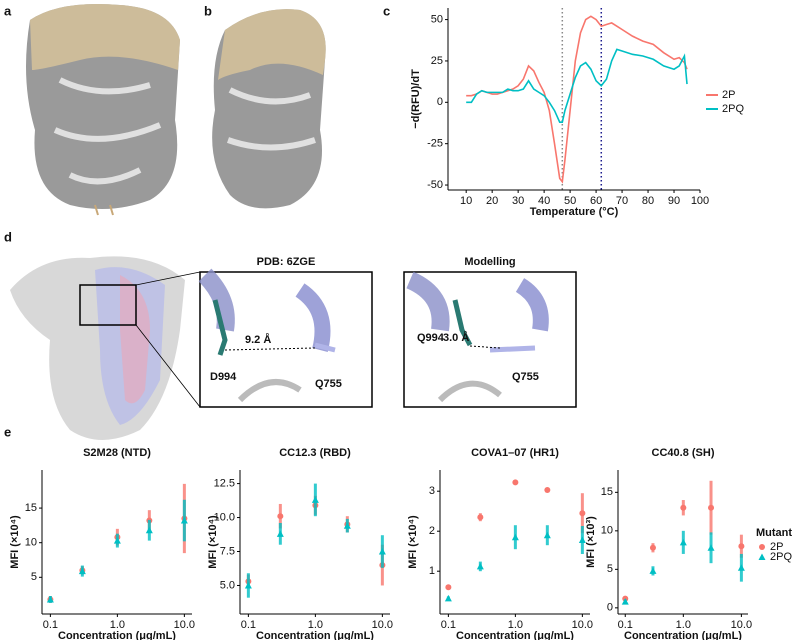 The width and height of the screenshot is (796, 640). What do you see at coordinates (776, 547) in the screenshot?
I see `legend-label: 2P` at bounding box center [776, 547].